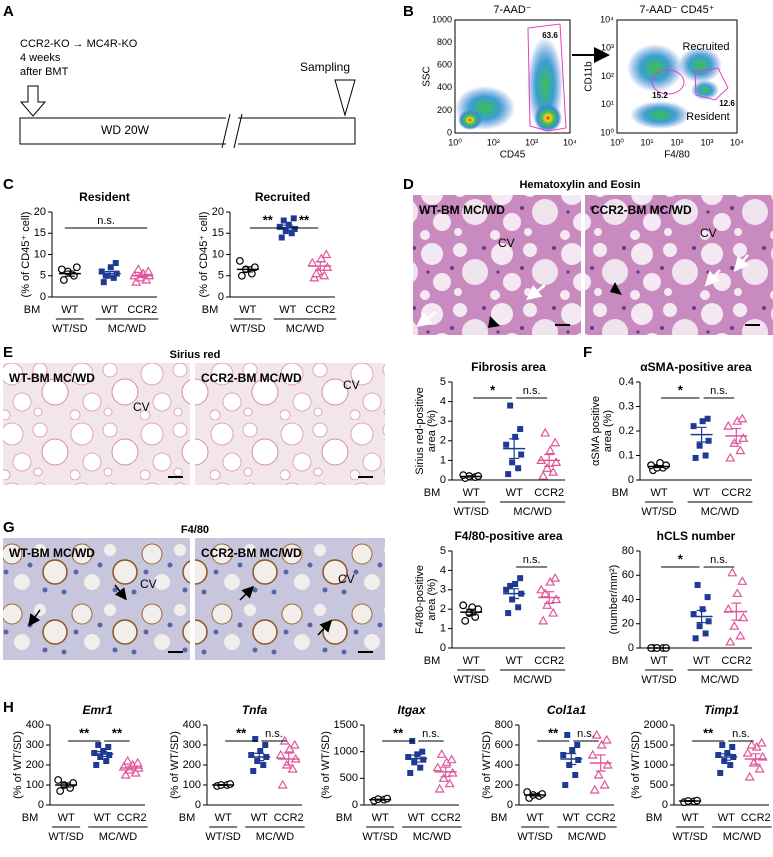  Describe the element at coordinates (660, 115) in the screenshot. I see `flow-cloud` at that location.